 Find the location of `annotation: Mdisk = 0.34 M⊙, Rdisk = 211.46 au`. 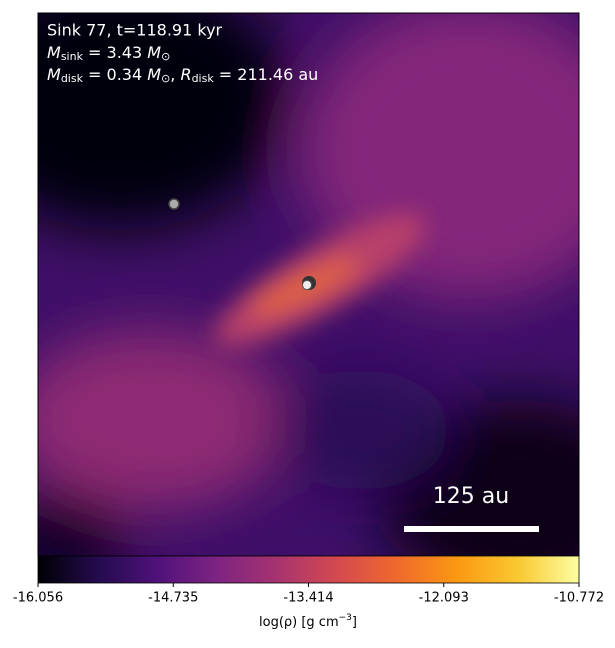

annotation: Mdisk = 0.34 M⊙, Rdisk = 211.46 au is located at coordinates (182, 75).